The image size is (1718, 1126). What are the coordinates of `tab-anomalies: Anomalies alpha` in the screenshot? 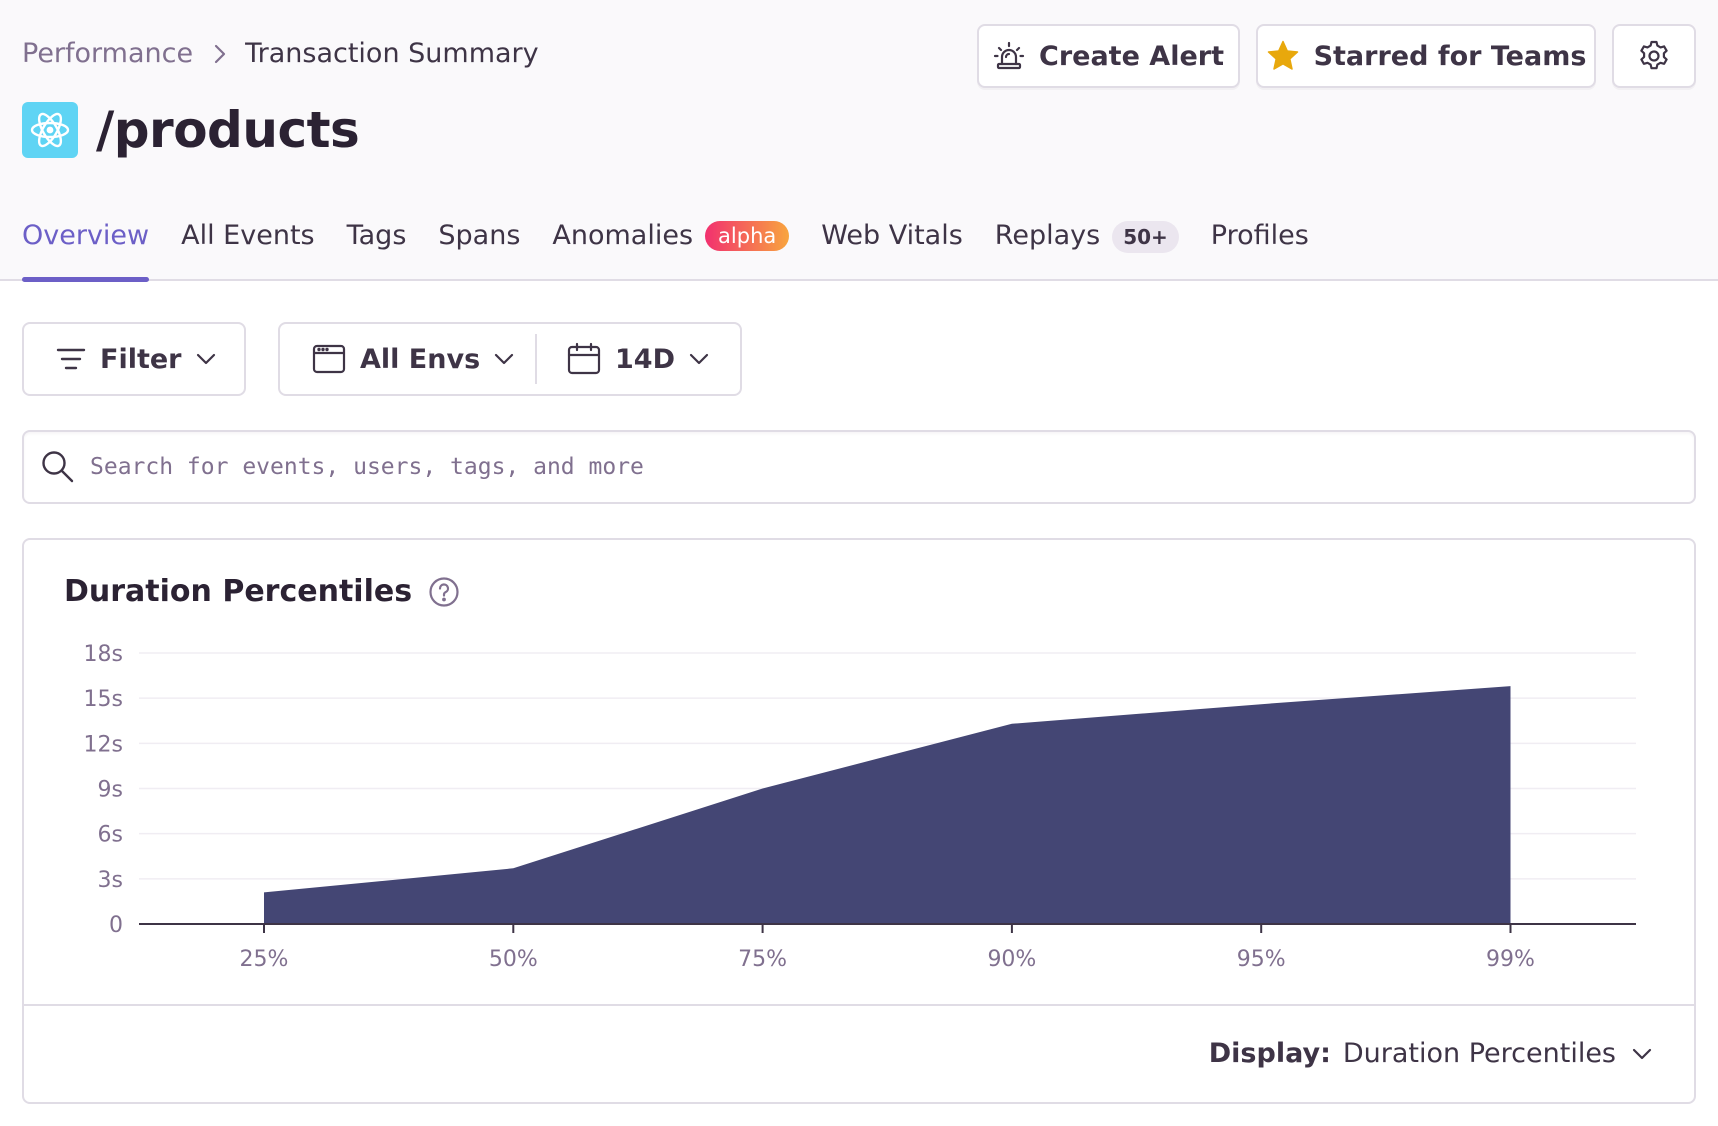 It's located at (671, 250).